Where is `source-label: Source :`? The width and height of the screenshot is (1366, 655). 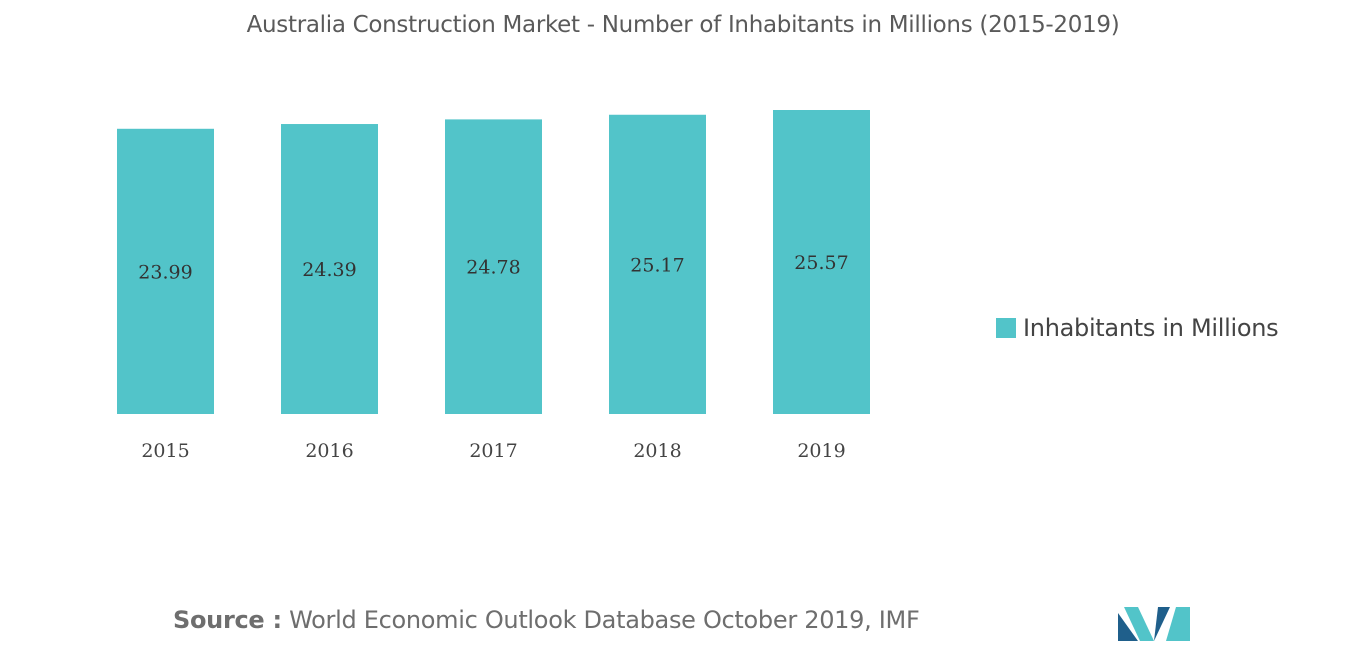 source-label: Source : is located at coordinates (227, 620).